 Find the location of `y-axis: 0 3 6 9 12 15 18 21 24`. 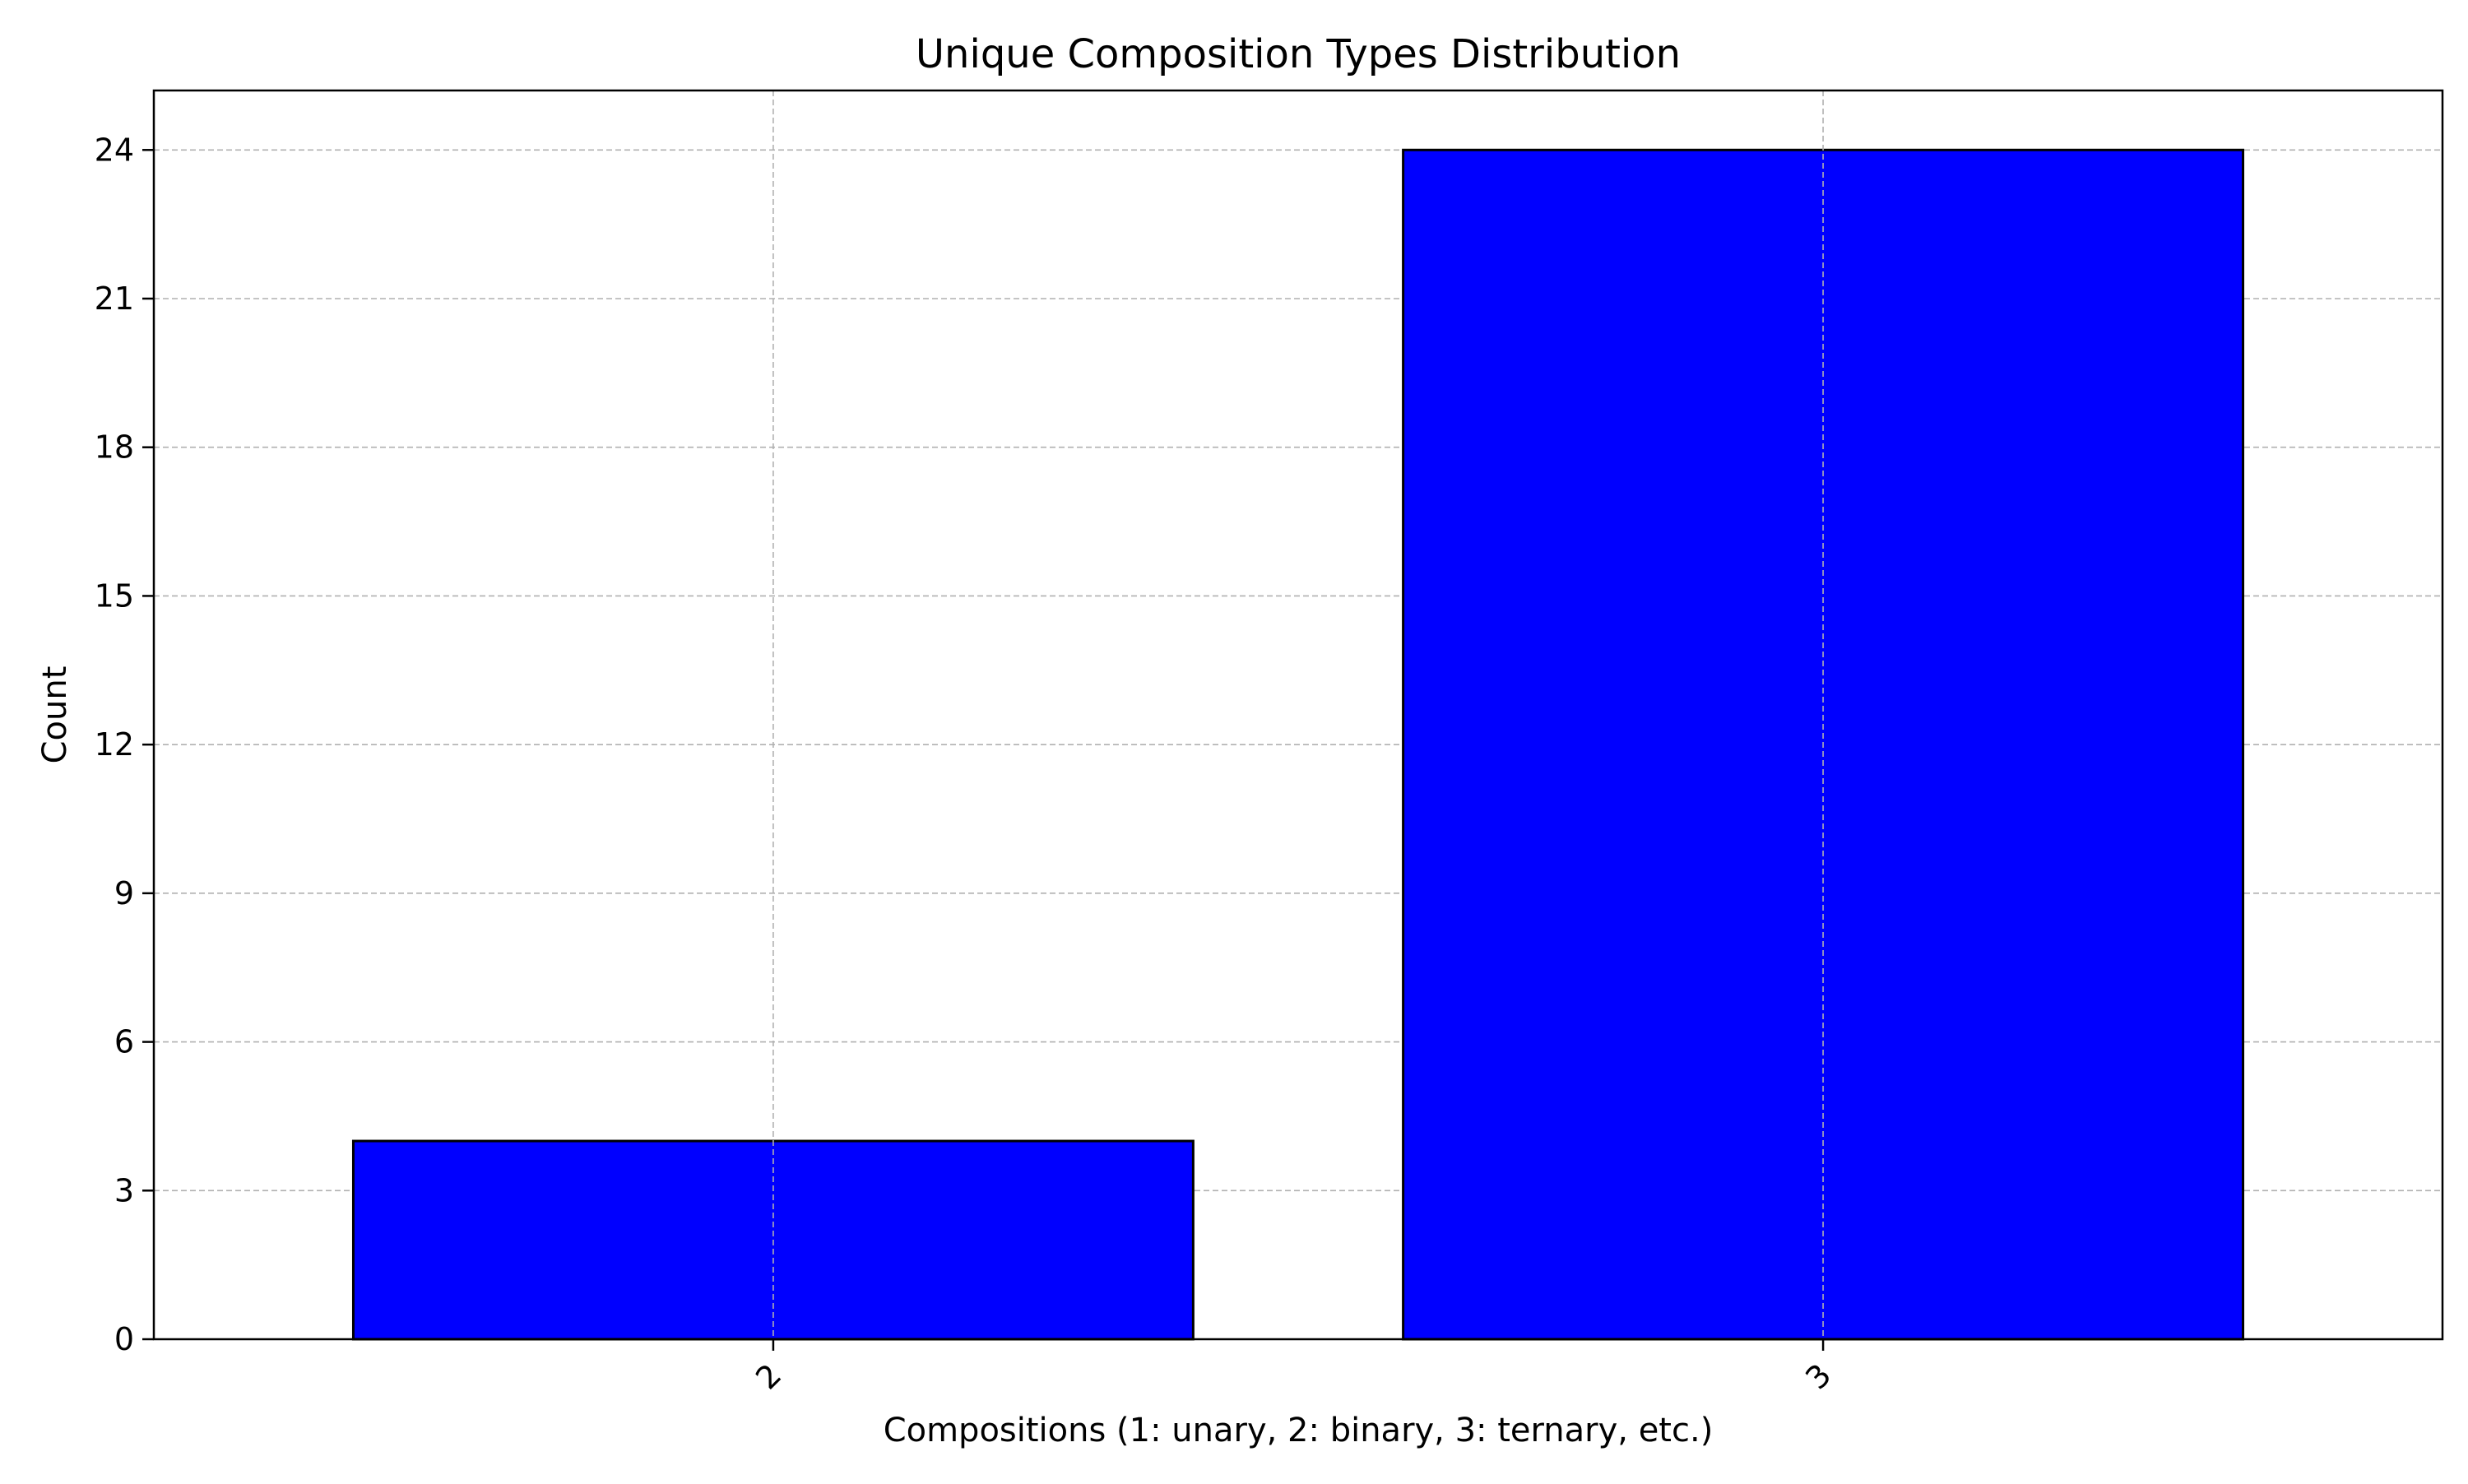

y-axis: 0 3 6 9 12 15 18 21 24 is located at coordinates (124, 744).